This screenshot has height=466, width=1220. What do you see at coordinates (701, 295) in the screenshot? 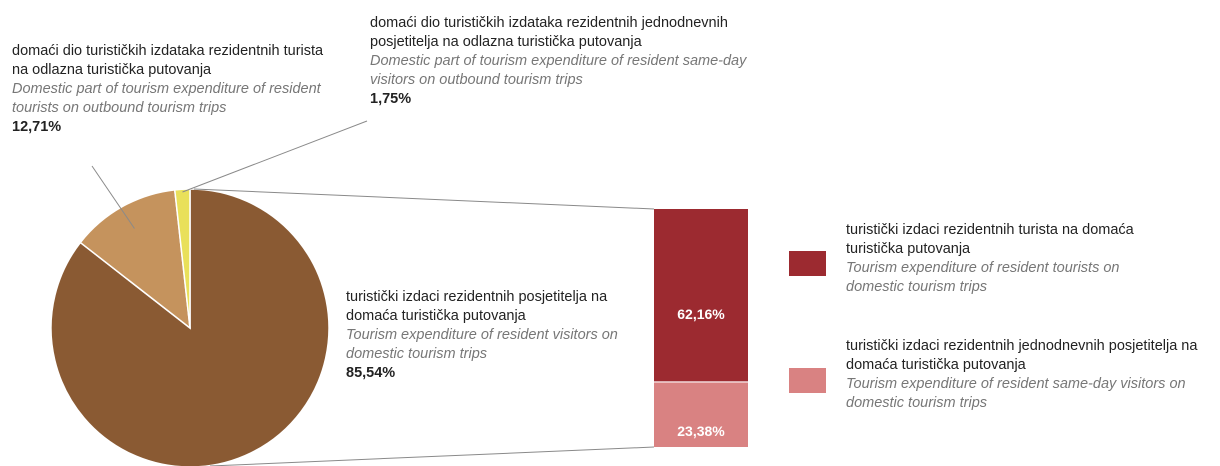
I see `bar-segment-tourists` at bounding box center [701, 295].